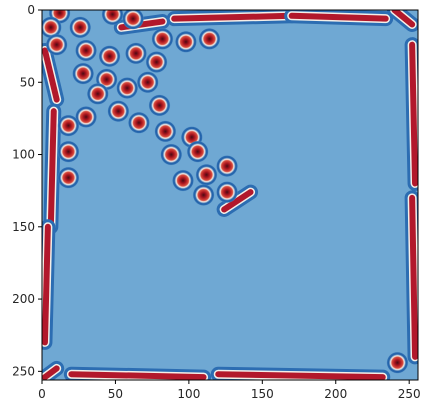 The width and height of the screenshot is (429, 418). What do you see at coordinates (229, 390) in the screenshot?
I see `x-axis: 0 50 100 150 200 250` at bounding box center [229, 390].